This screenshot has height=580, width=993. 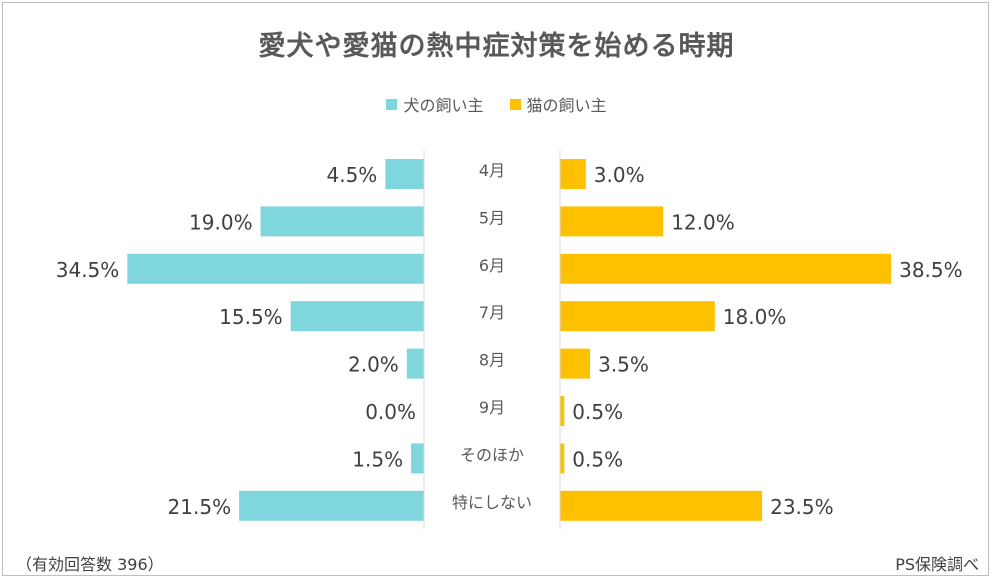 What do you see at coordinates (802, 507) in the screenshot?
I see `cat-value-label-8: 23.5%` at bounding box center [802, 507].